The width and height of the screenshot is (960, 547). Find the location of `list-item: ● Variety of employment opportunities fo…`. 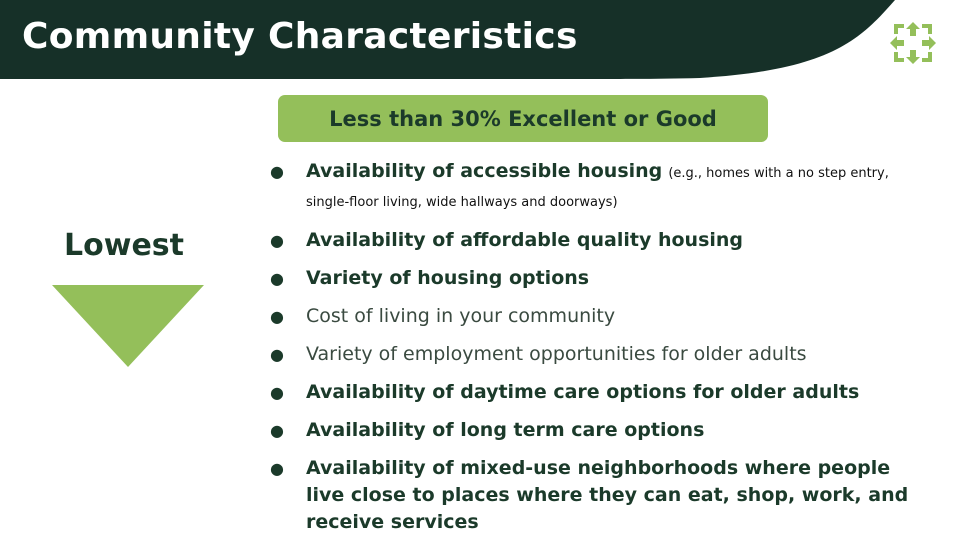

list-item: ● Variety of employment opportunities fo… is located at coordinates (600, 354).